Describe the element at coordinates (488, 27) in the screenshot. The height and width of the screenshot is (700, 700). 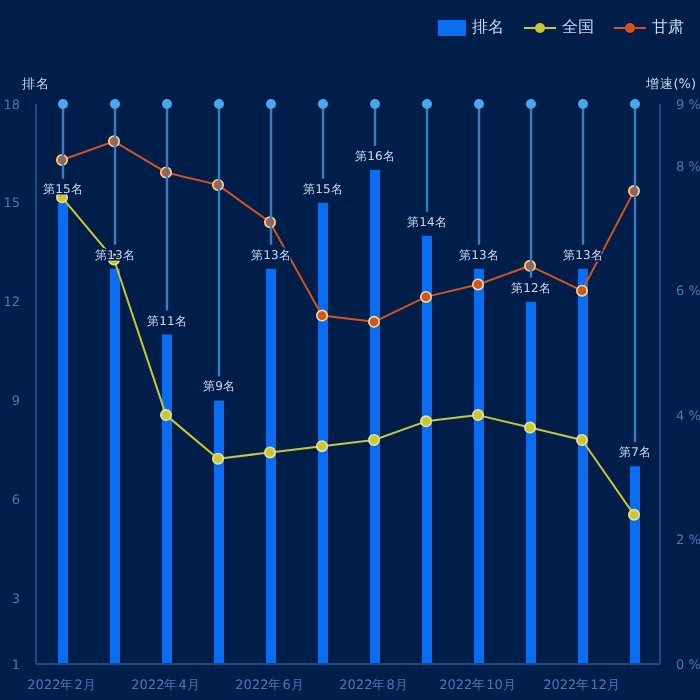
I see `legend-label: 排名` at that location.